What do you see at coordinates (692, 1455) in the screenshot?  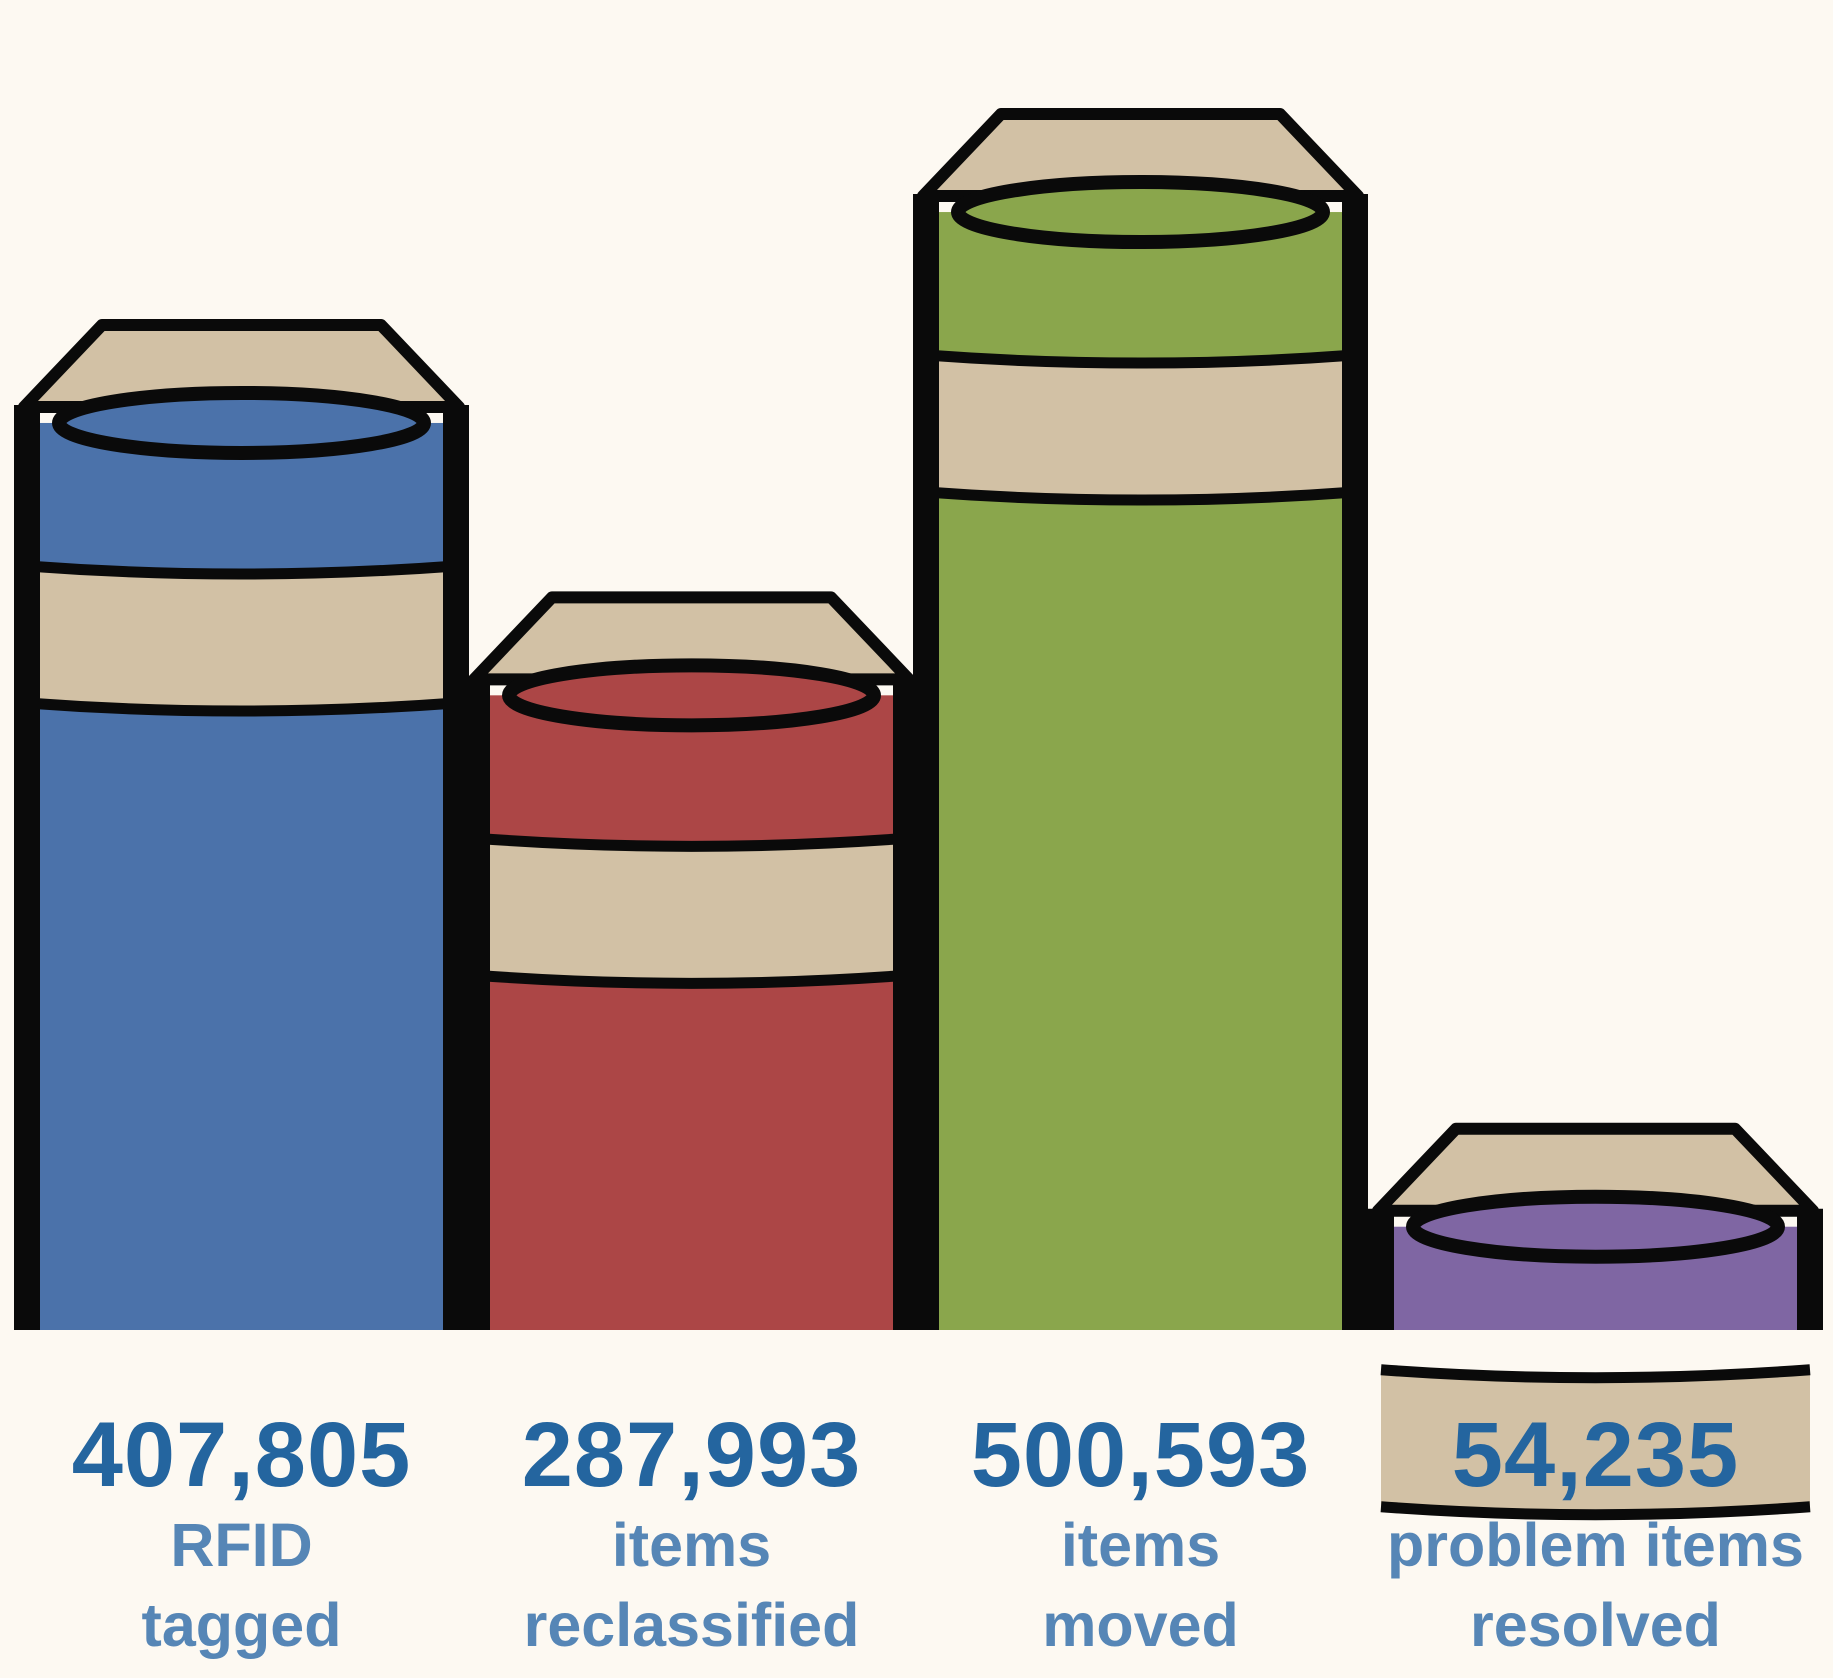 I see `value-label: 287,993` at bounding box center [692, 1455].